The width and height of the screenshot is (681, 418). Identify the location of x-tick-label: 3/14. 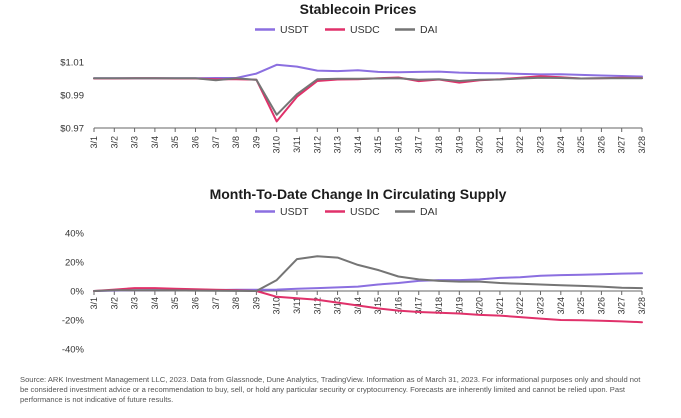
(358, 145).